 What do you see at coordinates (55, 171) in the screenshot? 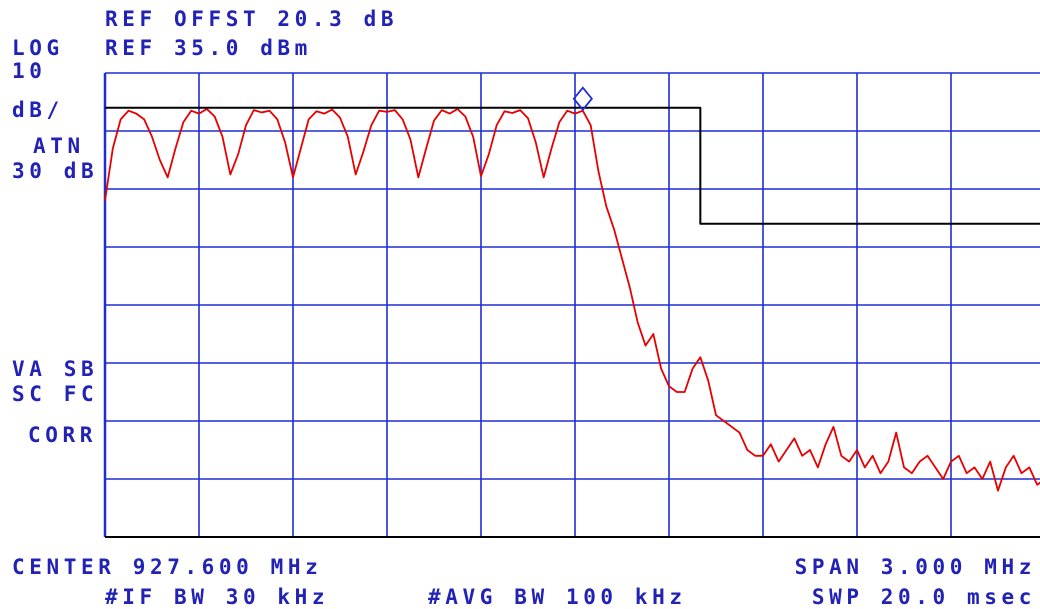
I see `attenuation-value: 30 dB` at bounding box center [55, 171].